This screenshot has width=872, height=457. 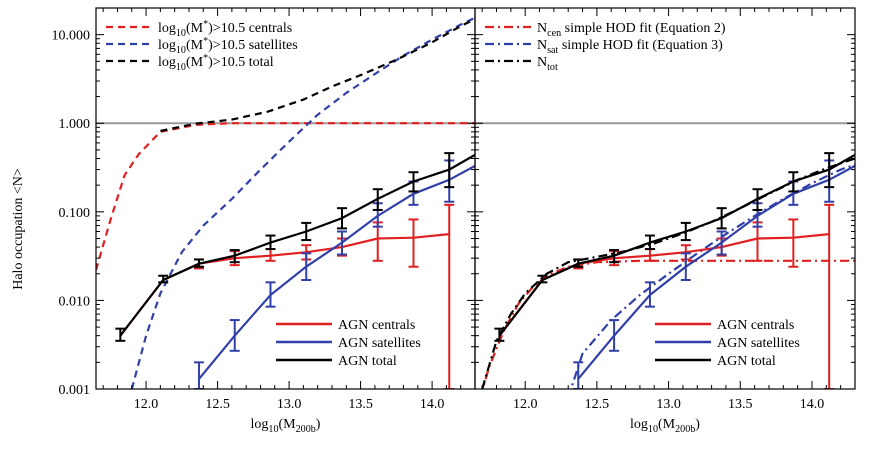 I want to click on y-tick-label: 1.000, so click(x=75, y=124).